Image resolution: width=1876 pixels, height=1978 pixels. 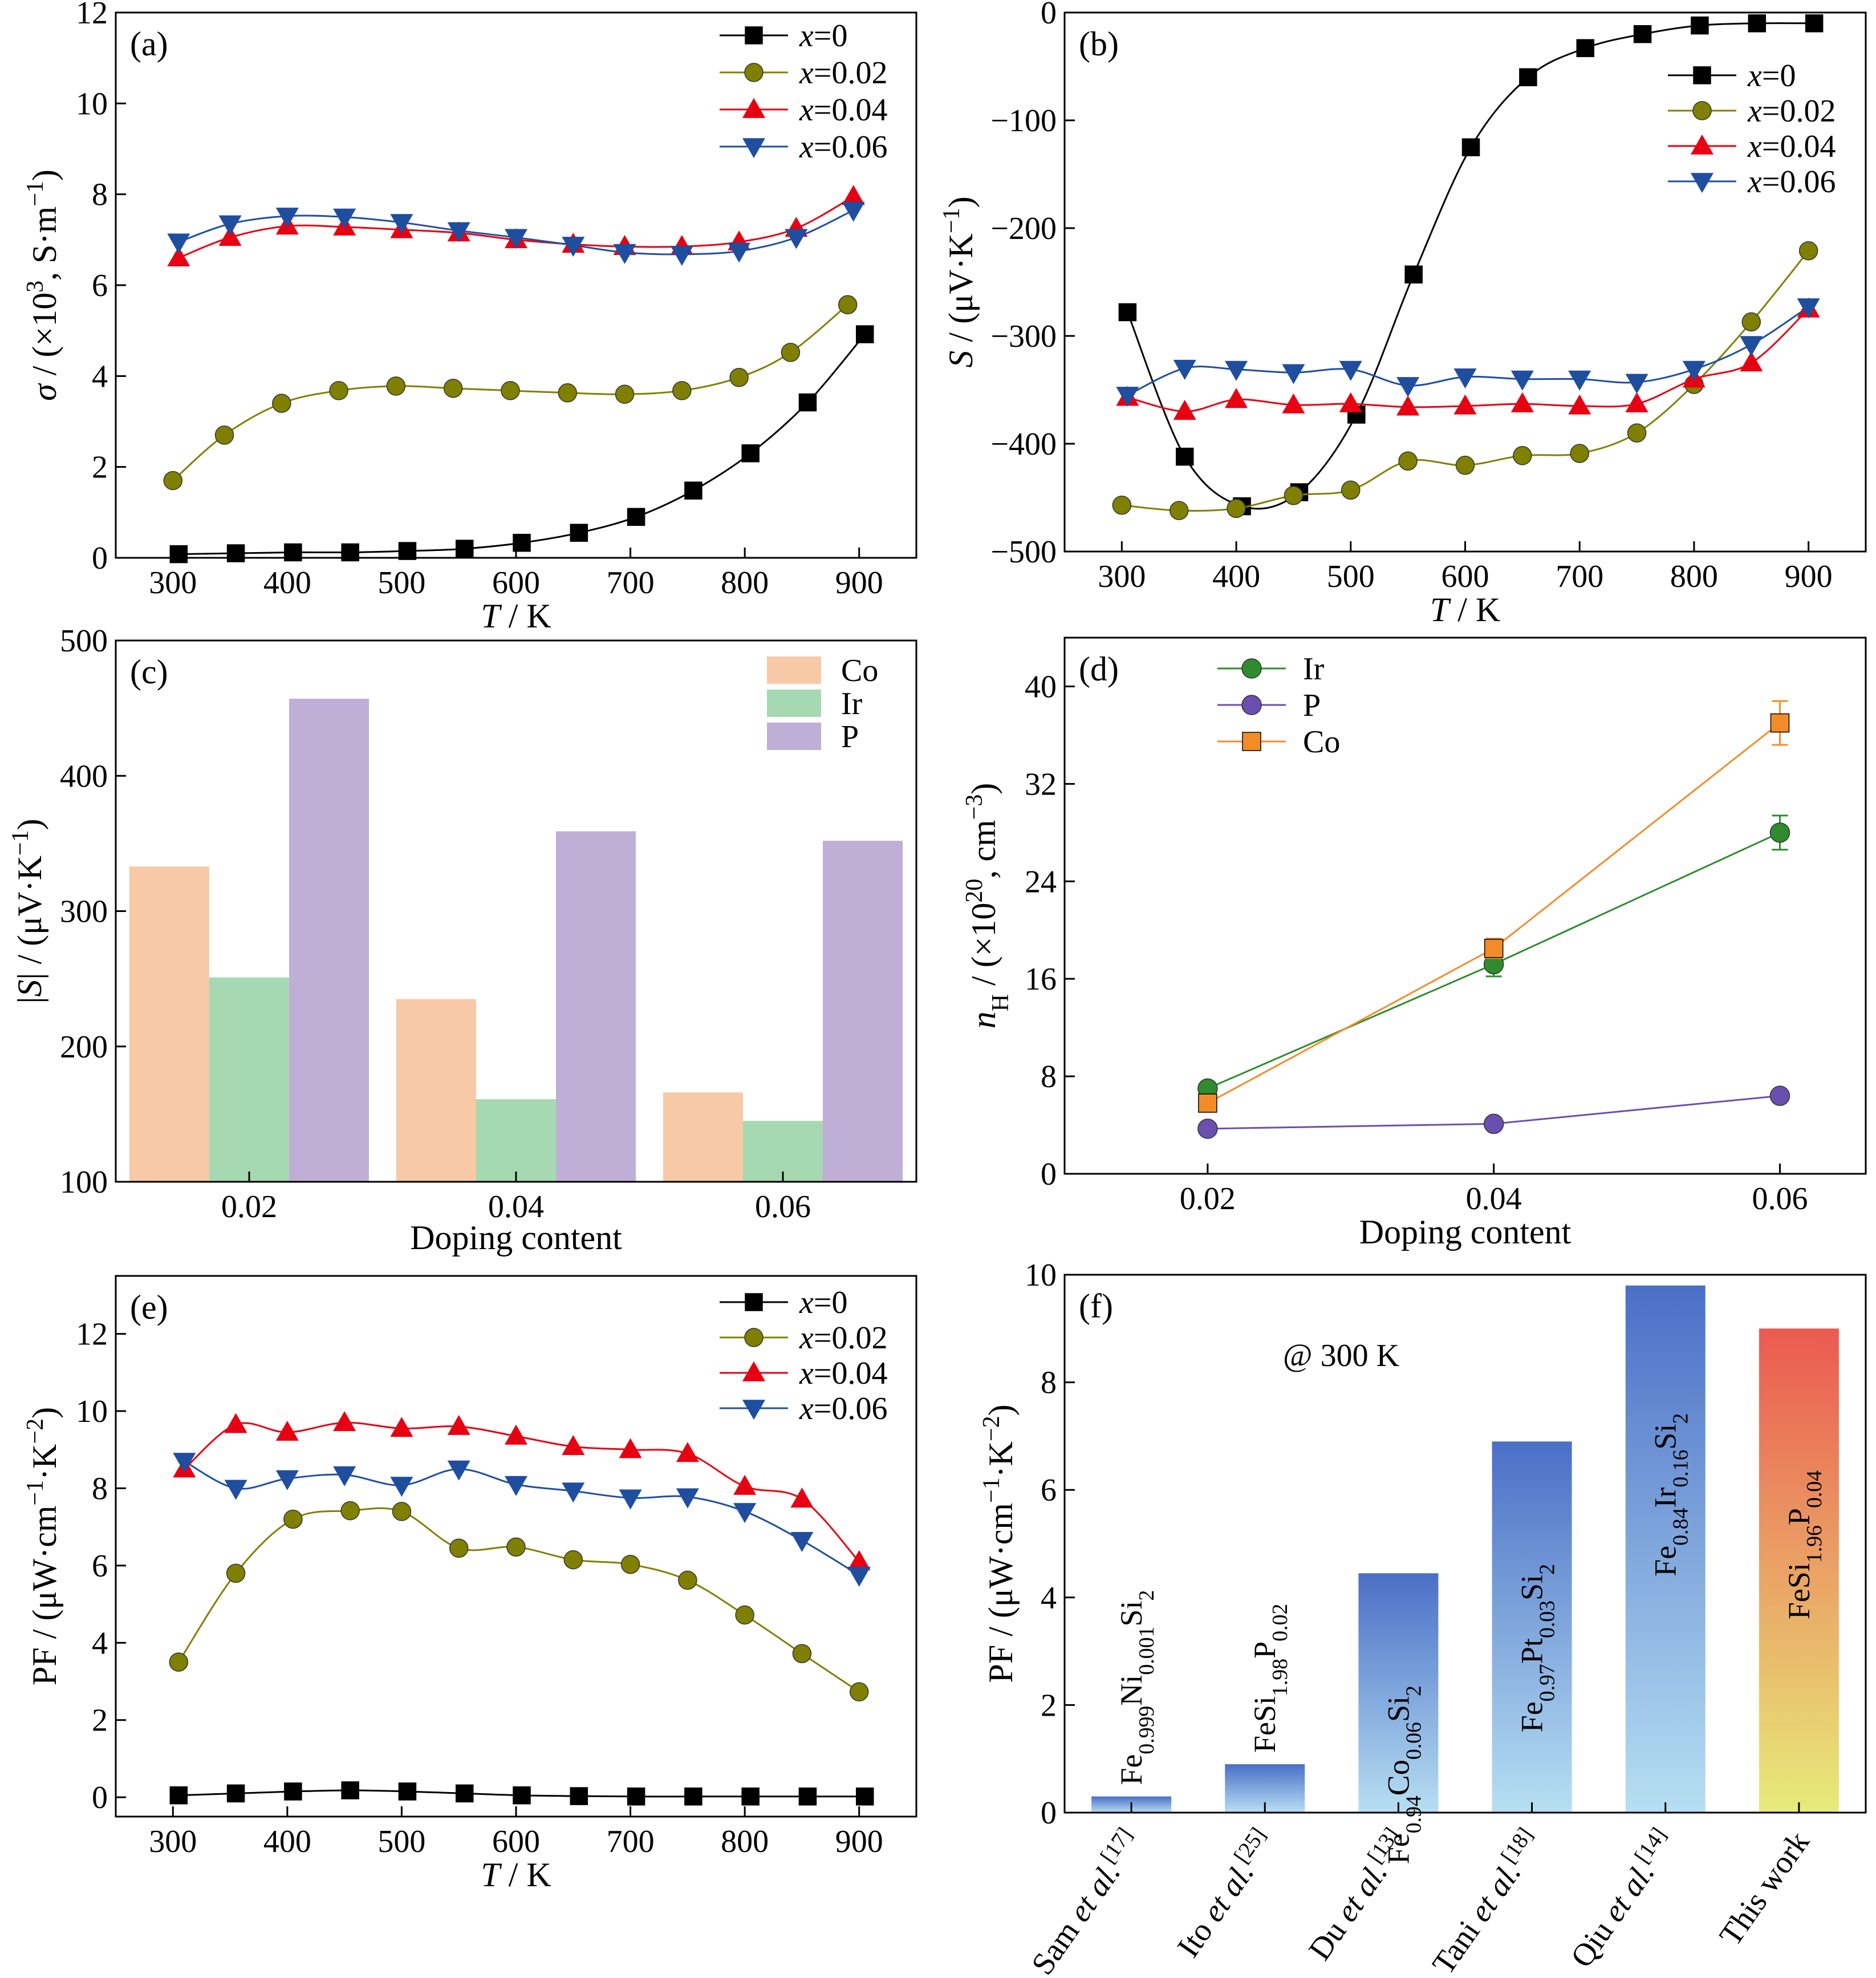 I want to click on y-tick-label: 4, so click(x=100, y=376).